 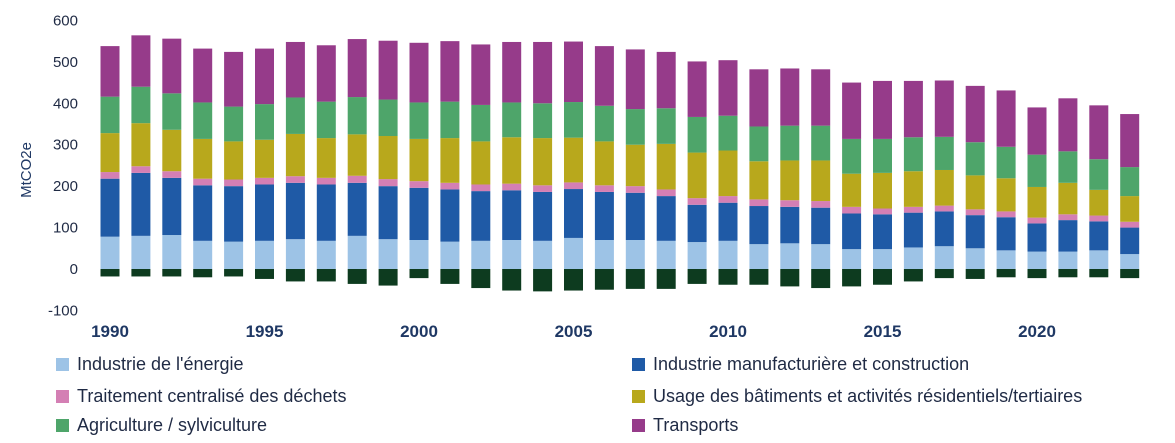 What do you see at coordinates (172, 424) in the screenshot?
I see `legend-label: Agriculture / sylviculture` at bounding box center [172, 424].